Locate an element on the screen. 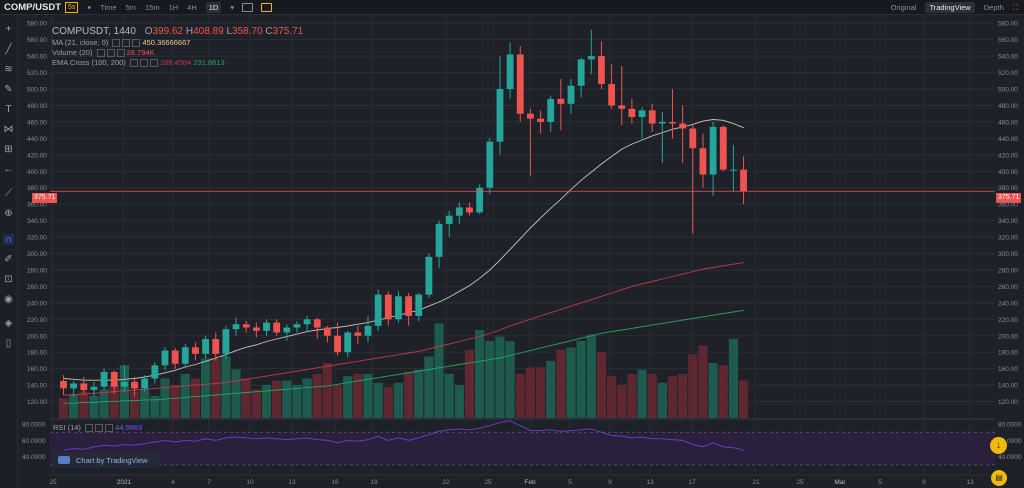 The width and height of the screenshot is (1024, 488). zoom-icon: ⊕ is located at coordinates (8, 213).